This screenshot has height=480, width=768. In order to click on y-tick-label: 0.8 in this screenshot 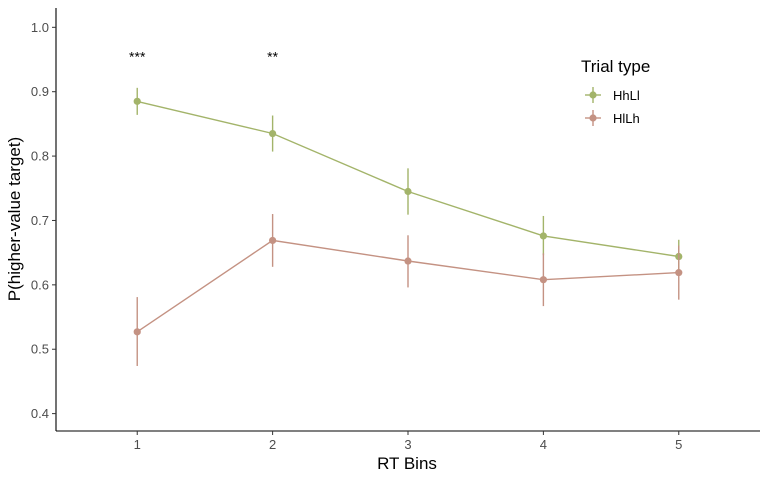, I will do `click(40, 156)`.